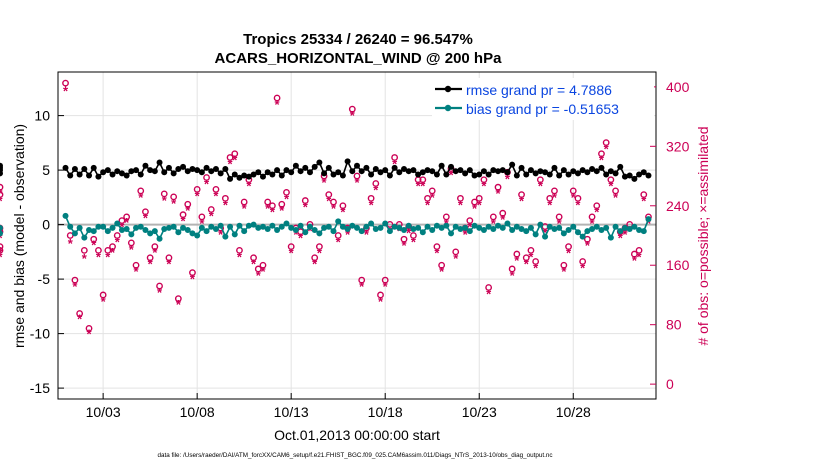 Image resolution: width=830 pixels, height=475 pixels. Describe the element at coordinates (338, 406) in the screenshot. I see `x-axis-ticks: 10/03 10/08 10/13 10/18 10/23 10/28` at that location.